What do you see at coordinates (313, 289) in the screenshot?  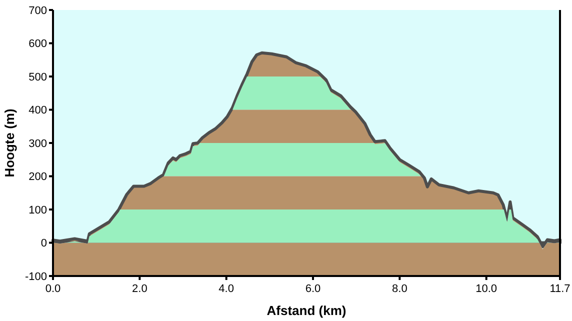 I see `x-tick-label: 6.0` at bounding box center [313, 289].